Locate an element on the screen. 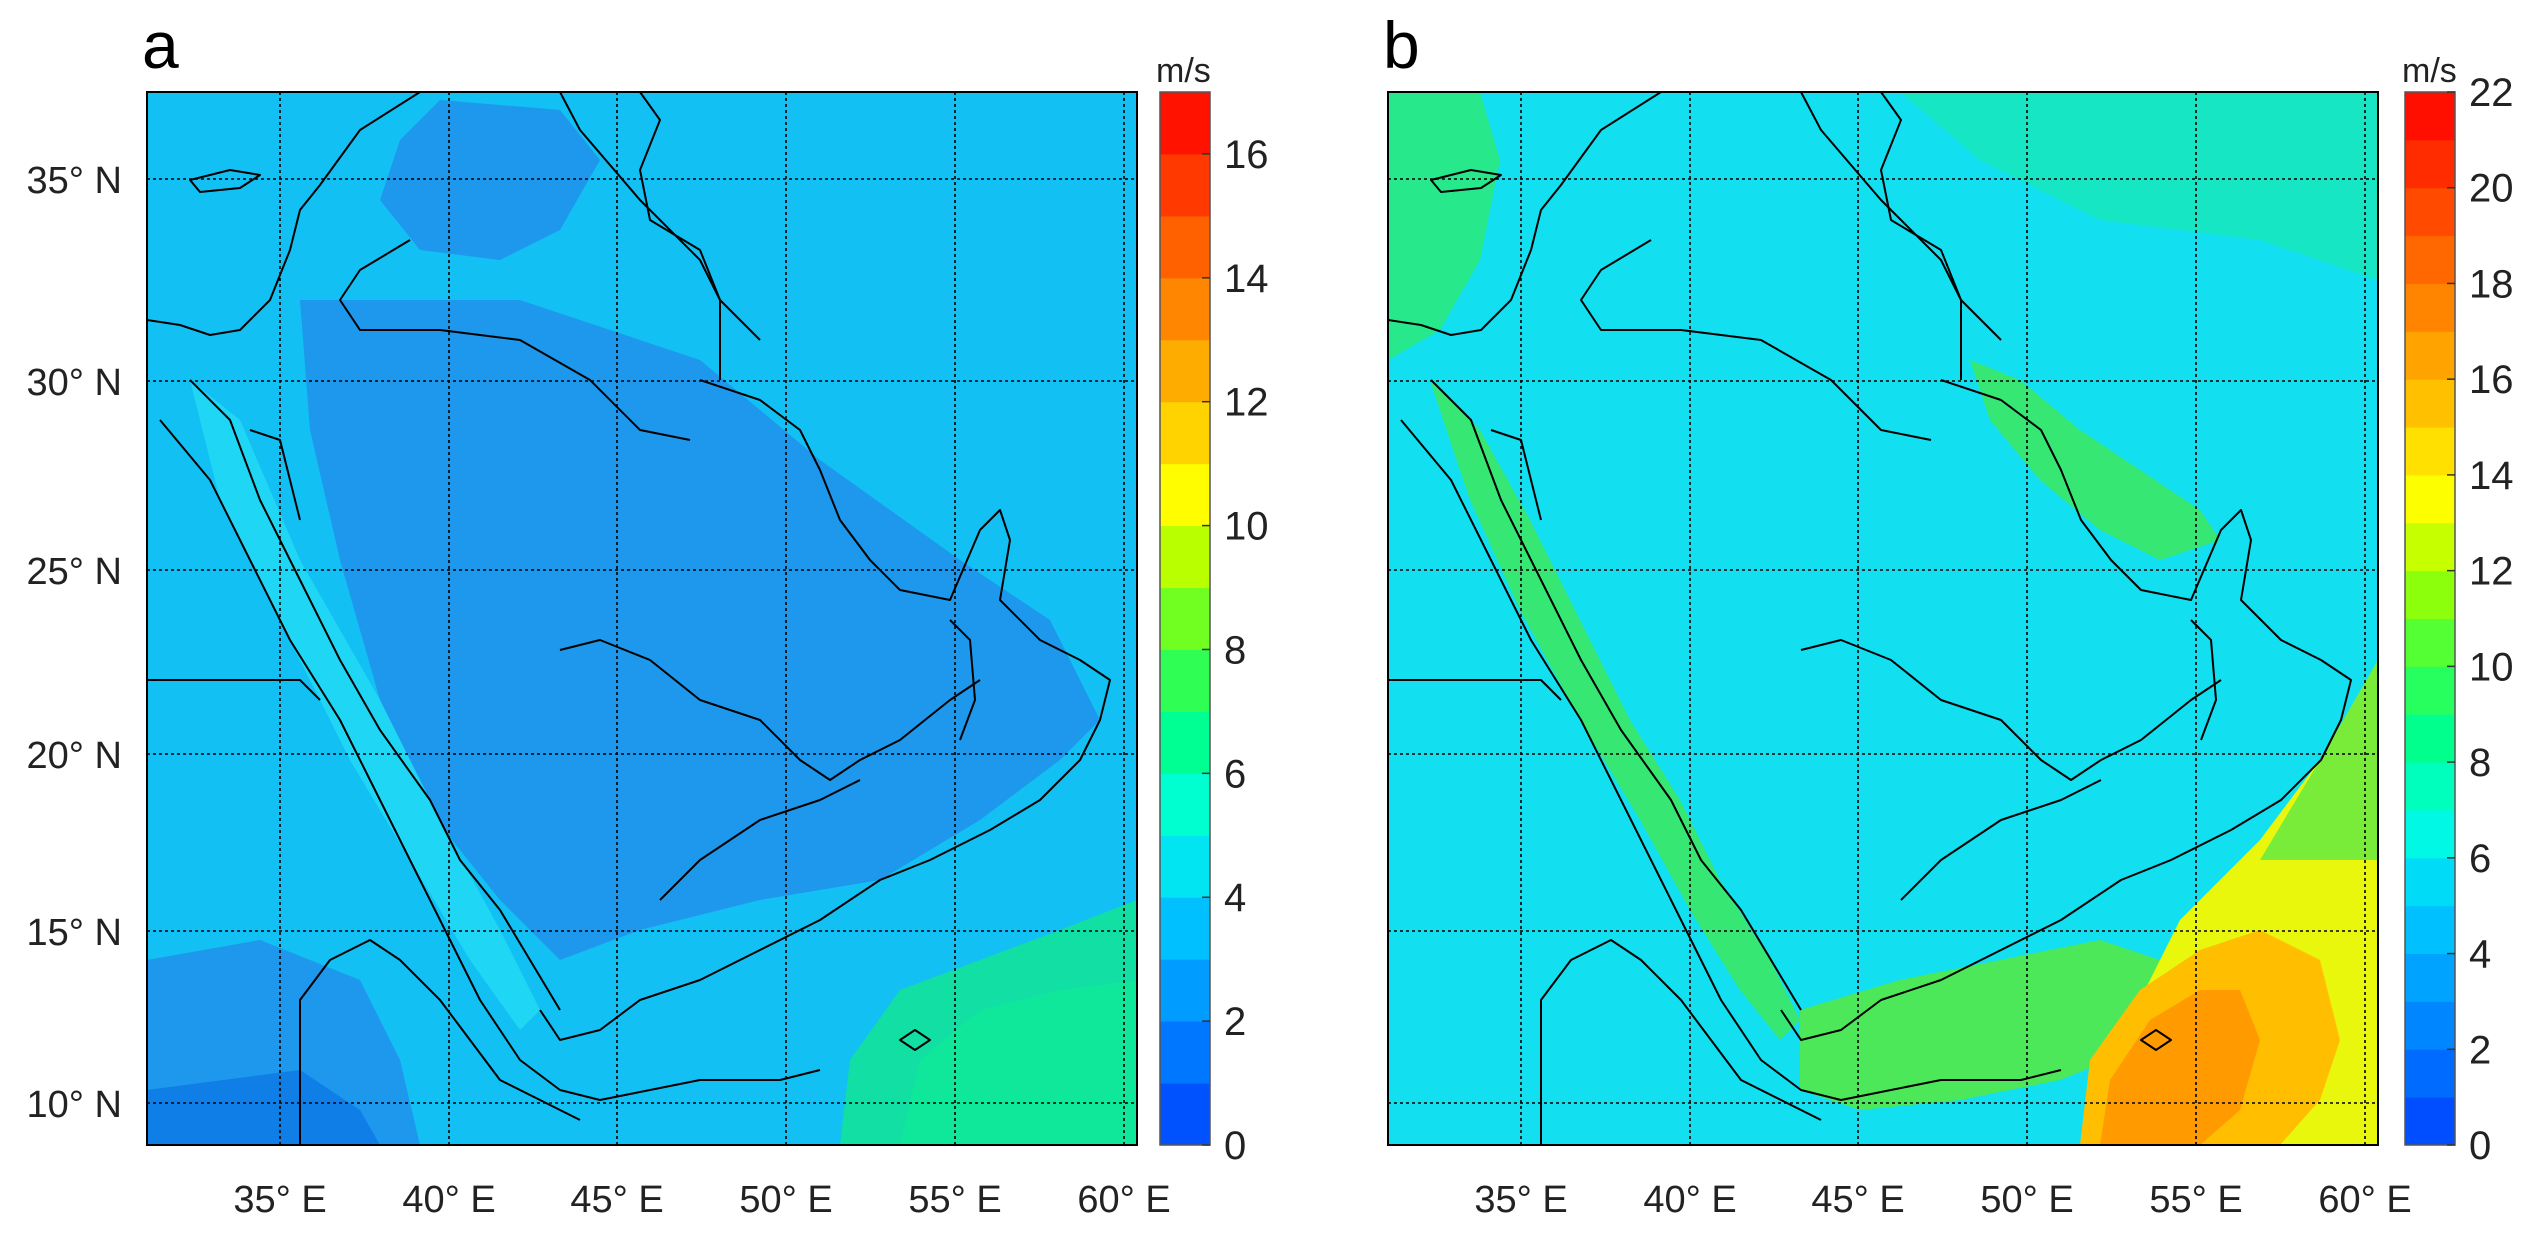  panel-a-colorbar-labels: 0 2 4 6 8 10 12 14 16 is located at coordinates (1235, 650).